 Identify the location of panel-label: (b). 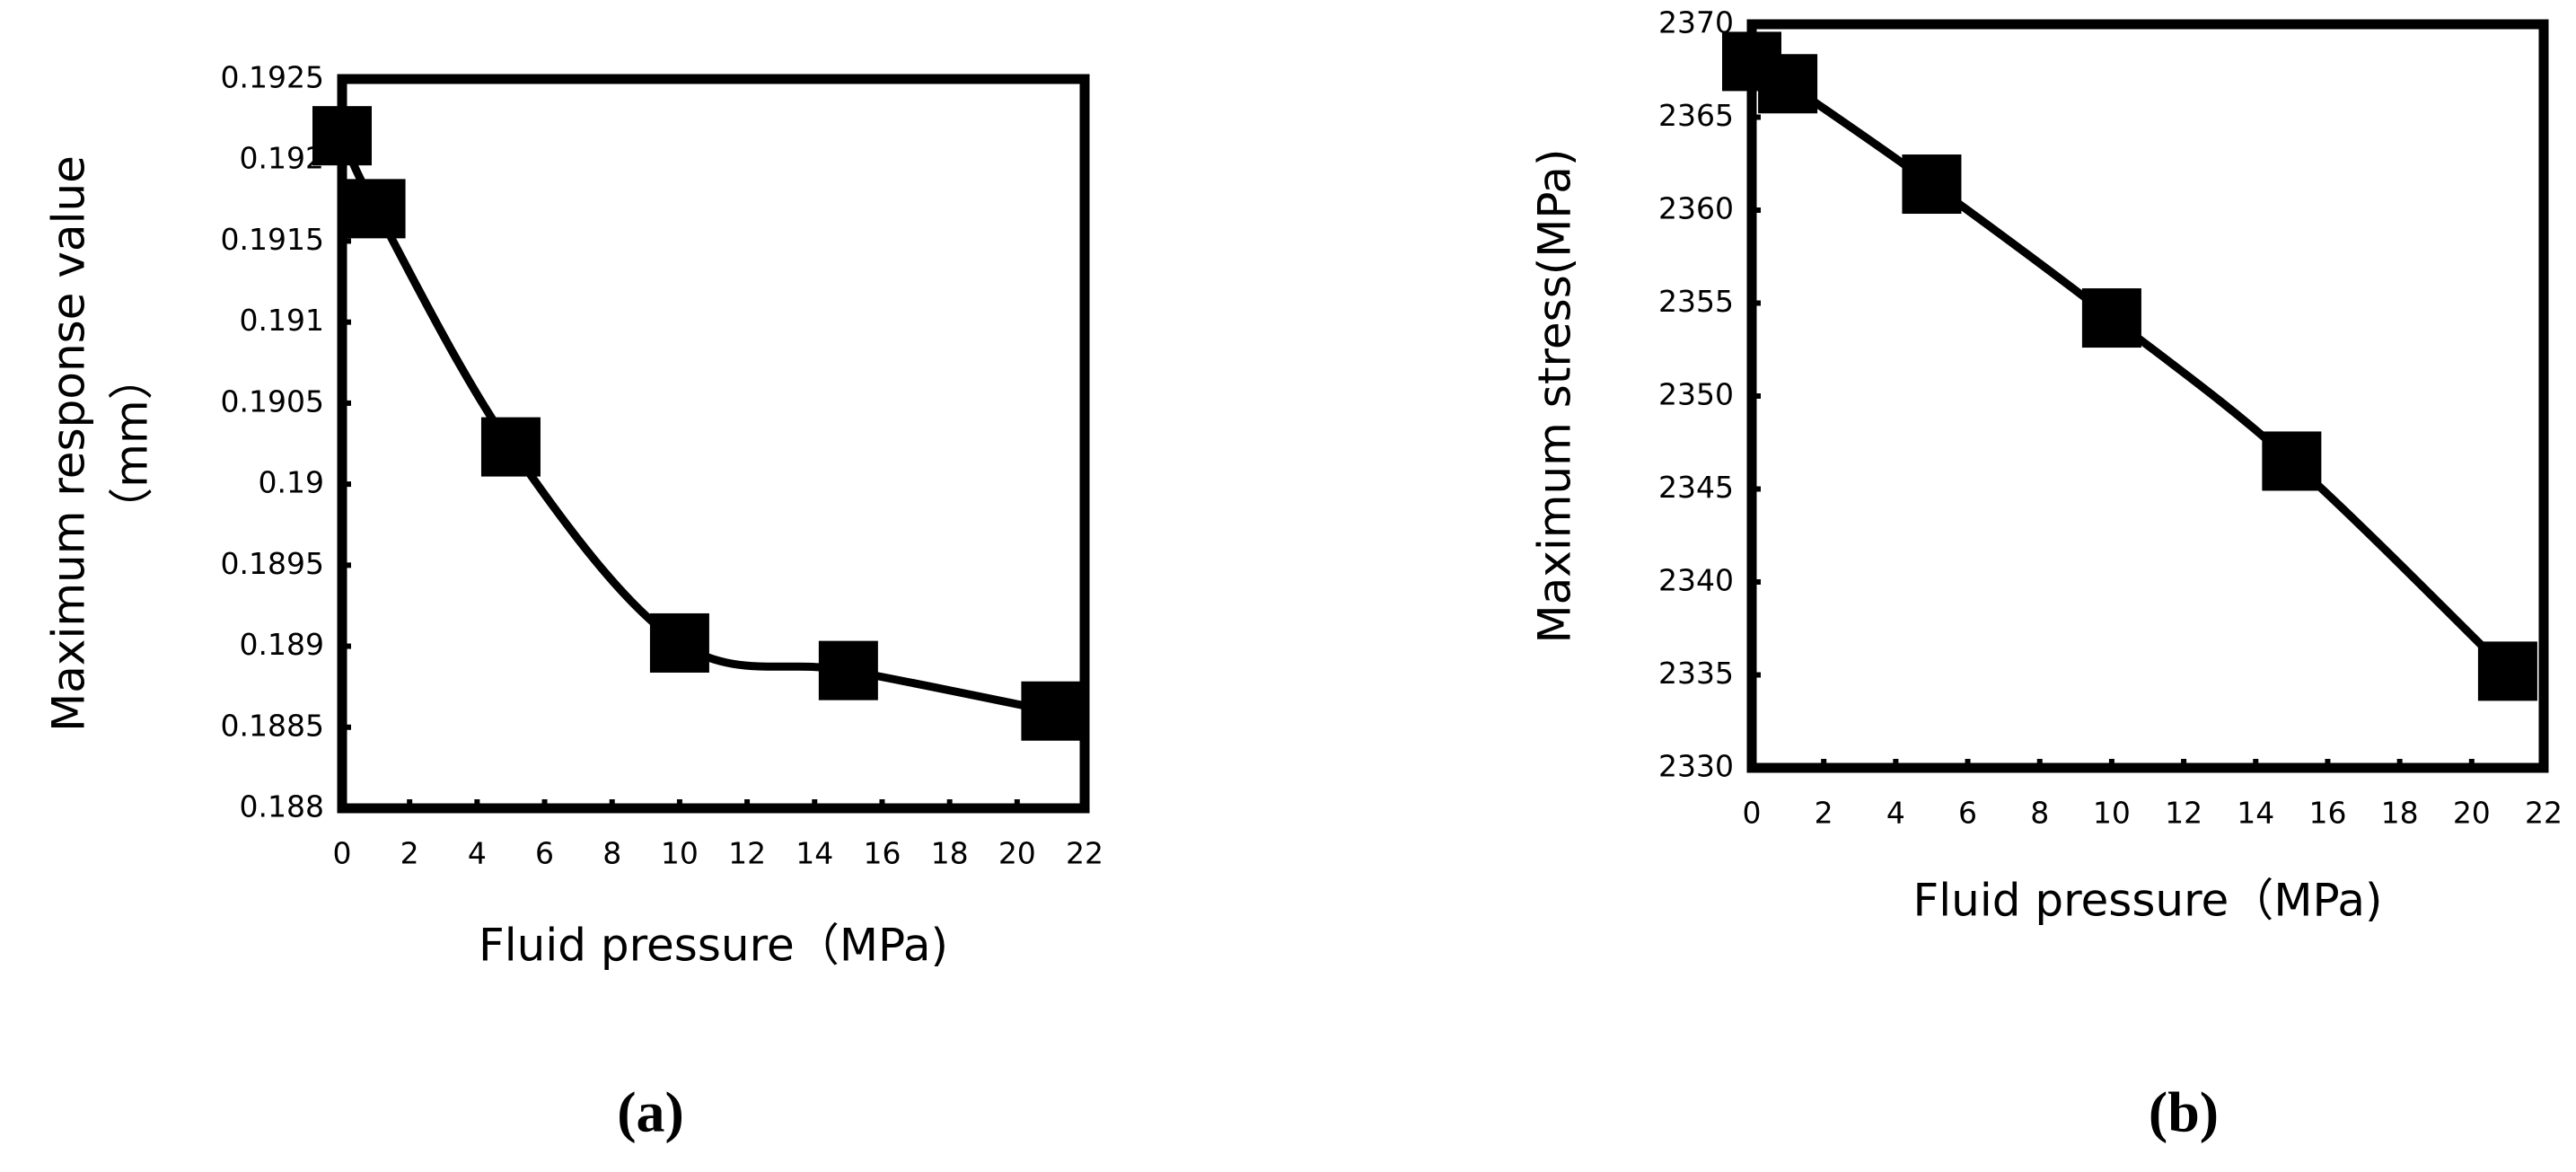
(2184, 1112).